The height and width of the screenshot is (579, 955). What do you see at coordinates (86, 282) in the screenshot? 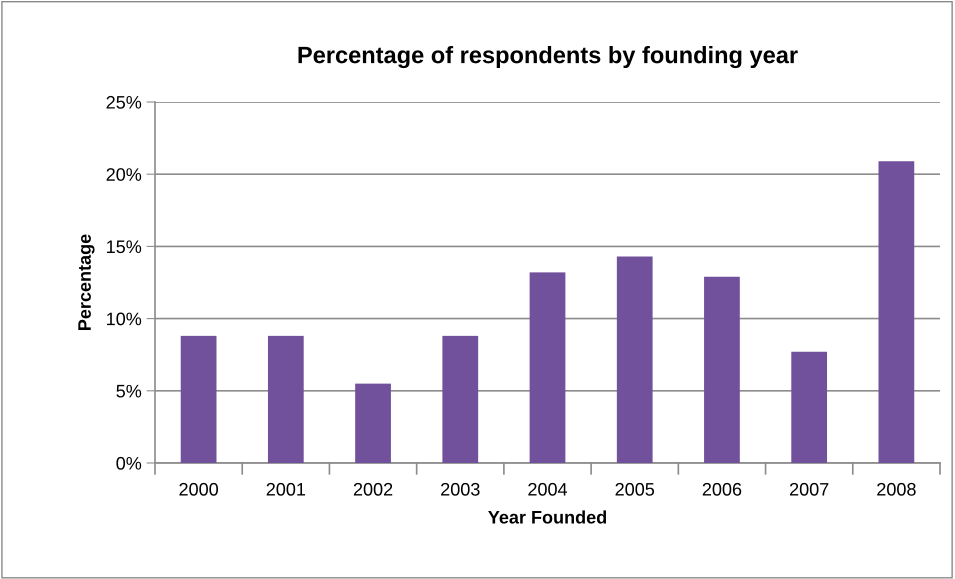
I see `y-axis-title: Percentage` at bounding box center [86, 282].